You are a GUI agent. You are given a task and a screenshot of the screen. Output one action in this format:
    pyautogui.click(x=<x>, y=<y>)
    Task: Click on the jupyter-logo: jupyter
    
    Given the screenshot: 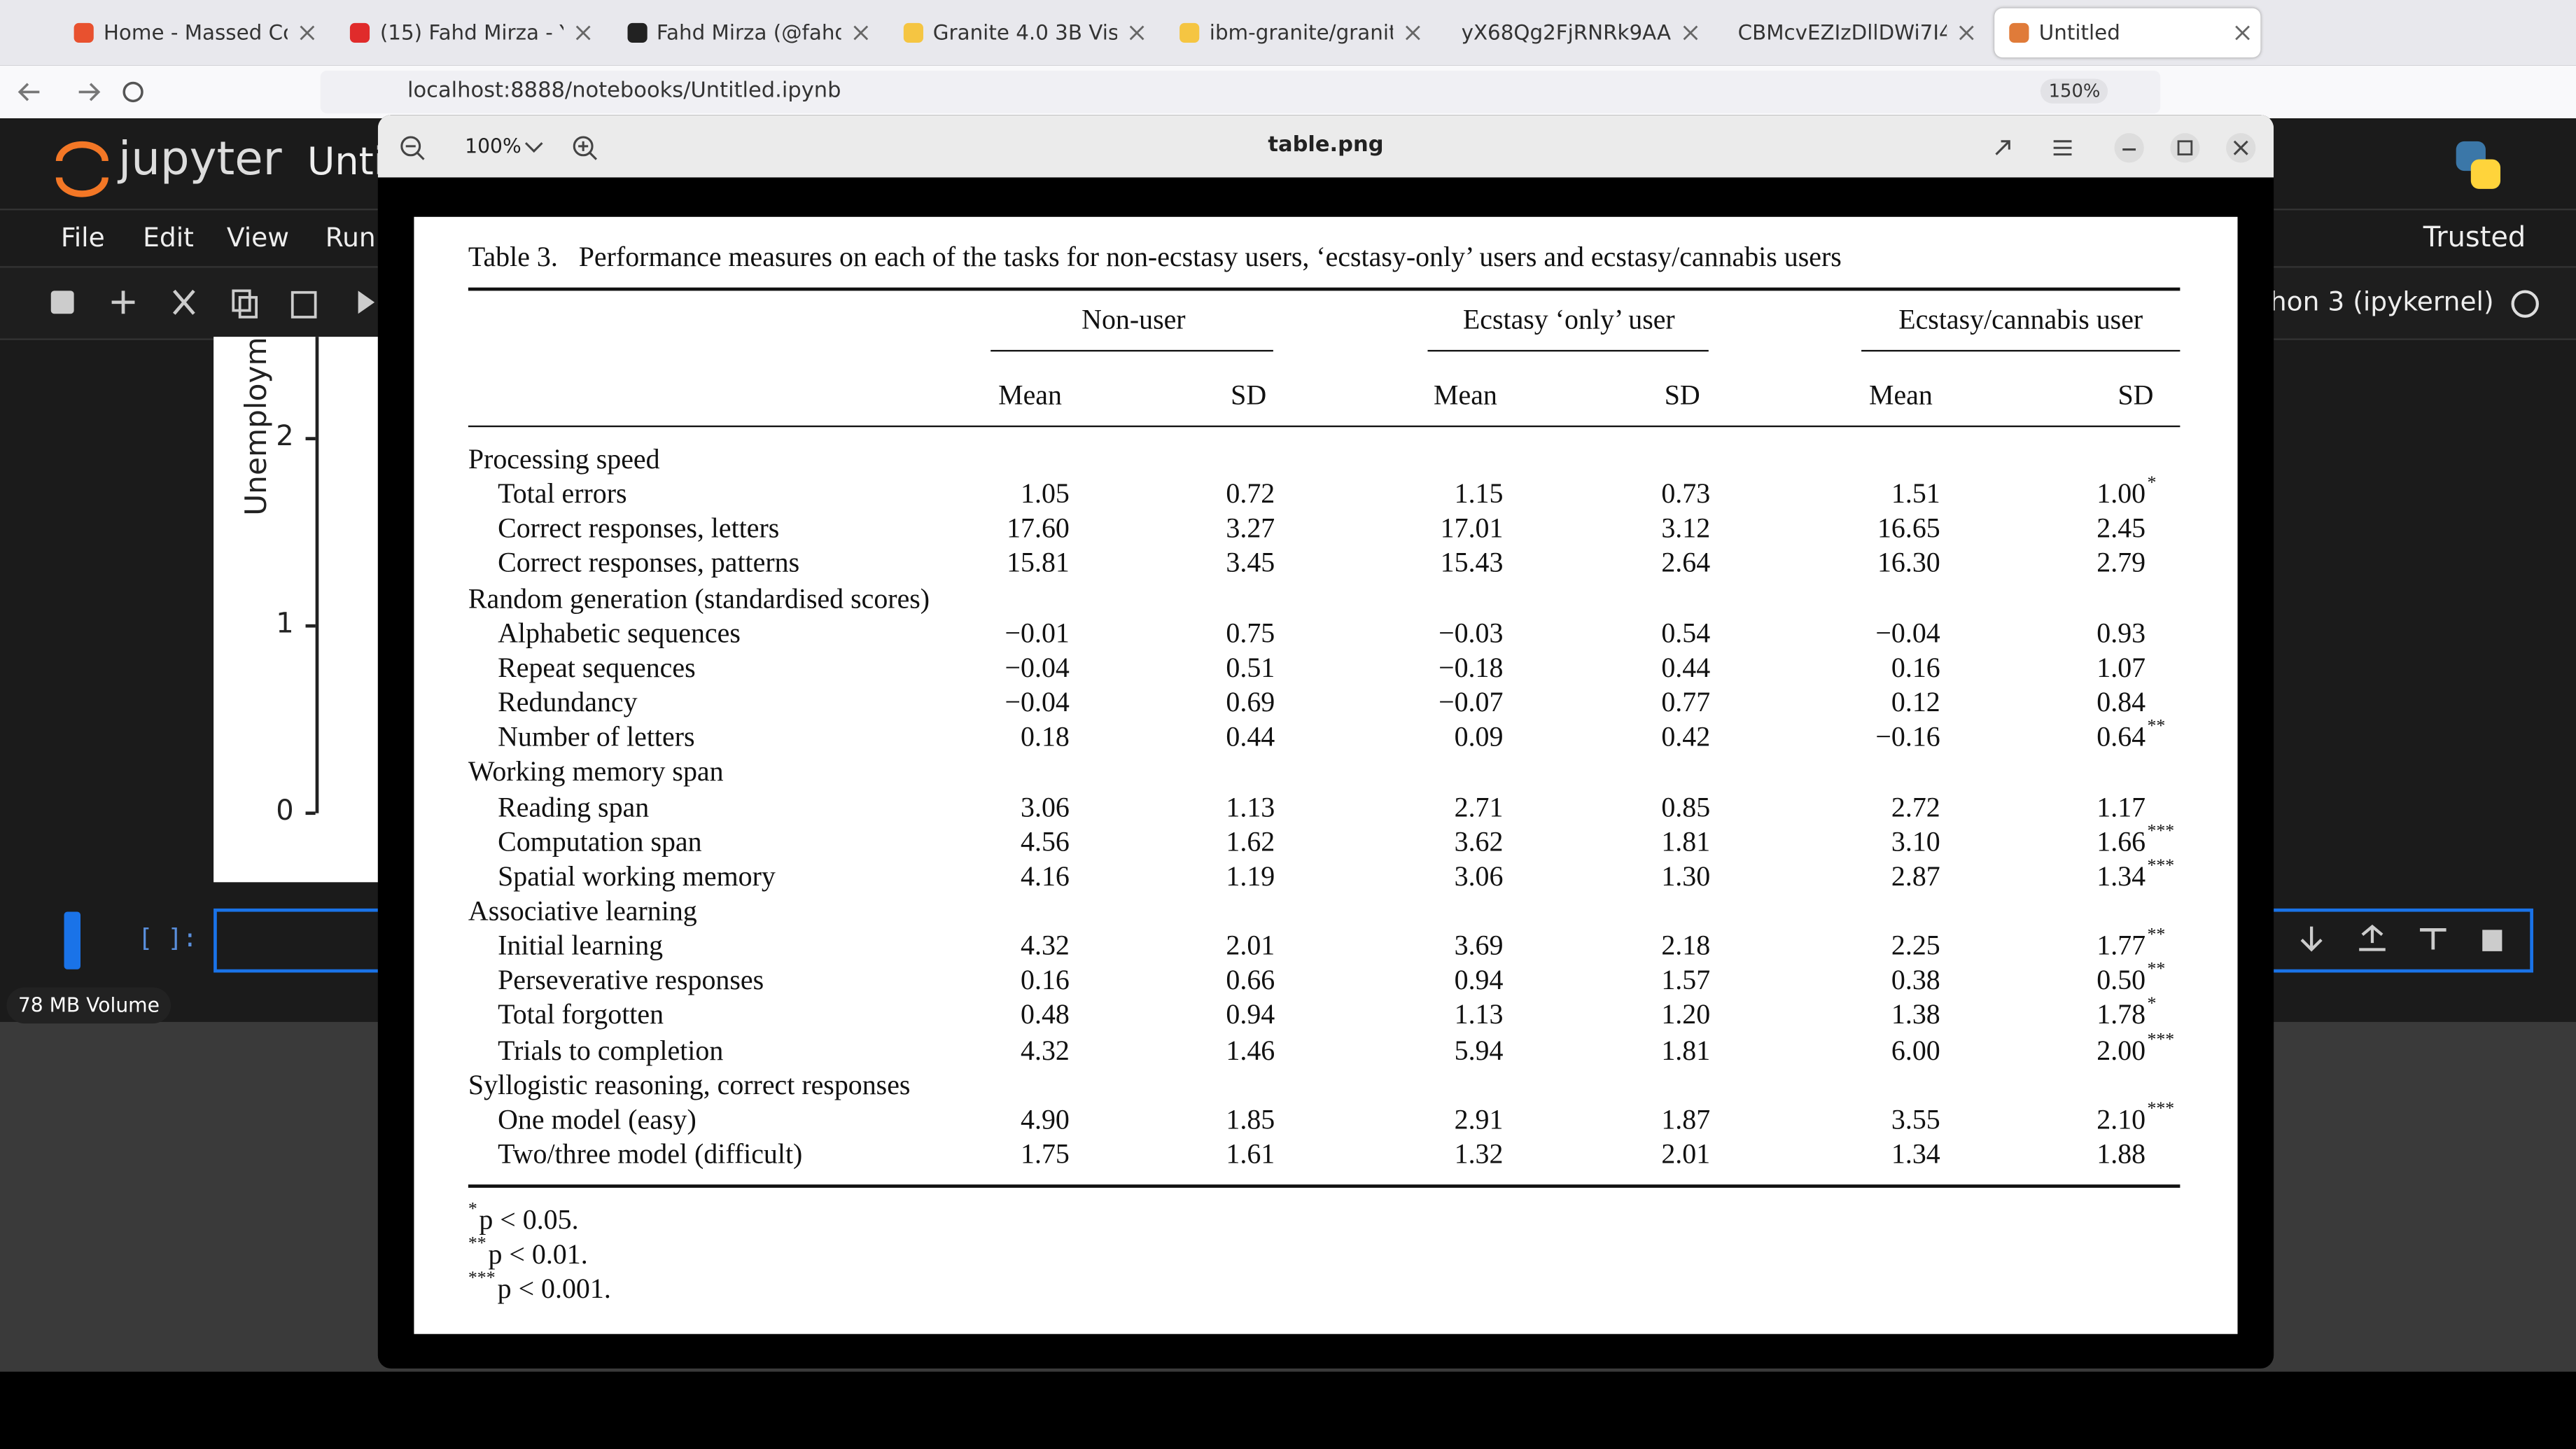 What is the action you would take?
    pyautogui.click(x=200, y=158)
    